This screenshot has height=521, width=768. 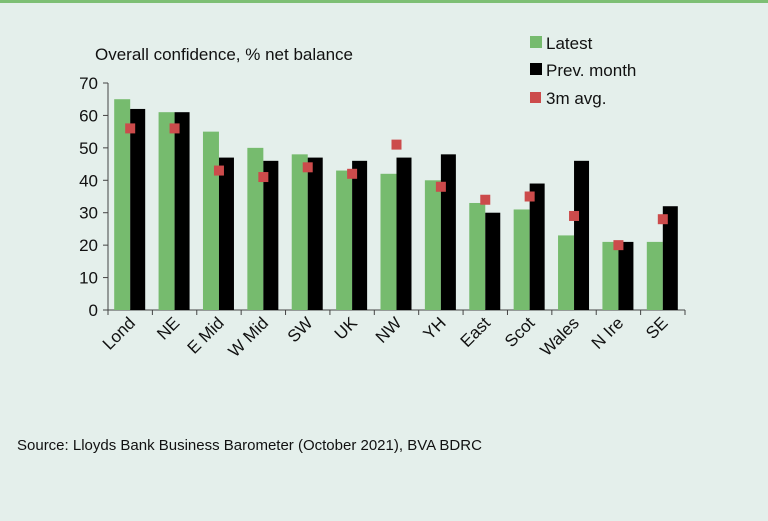 What do you see at coordinates (168, 328) in the screenshot?
I see `x-tick-label: NE` at bounding box center [168, 328].